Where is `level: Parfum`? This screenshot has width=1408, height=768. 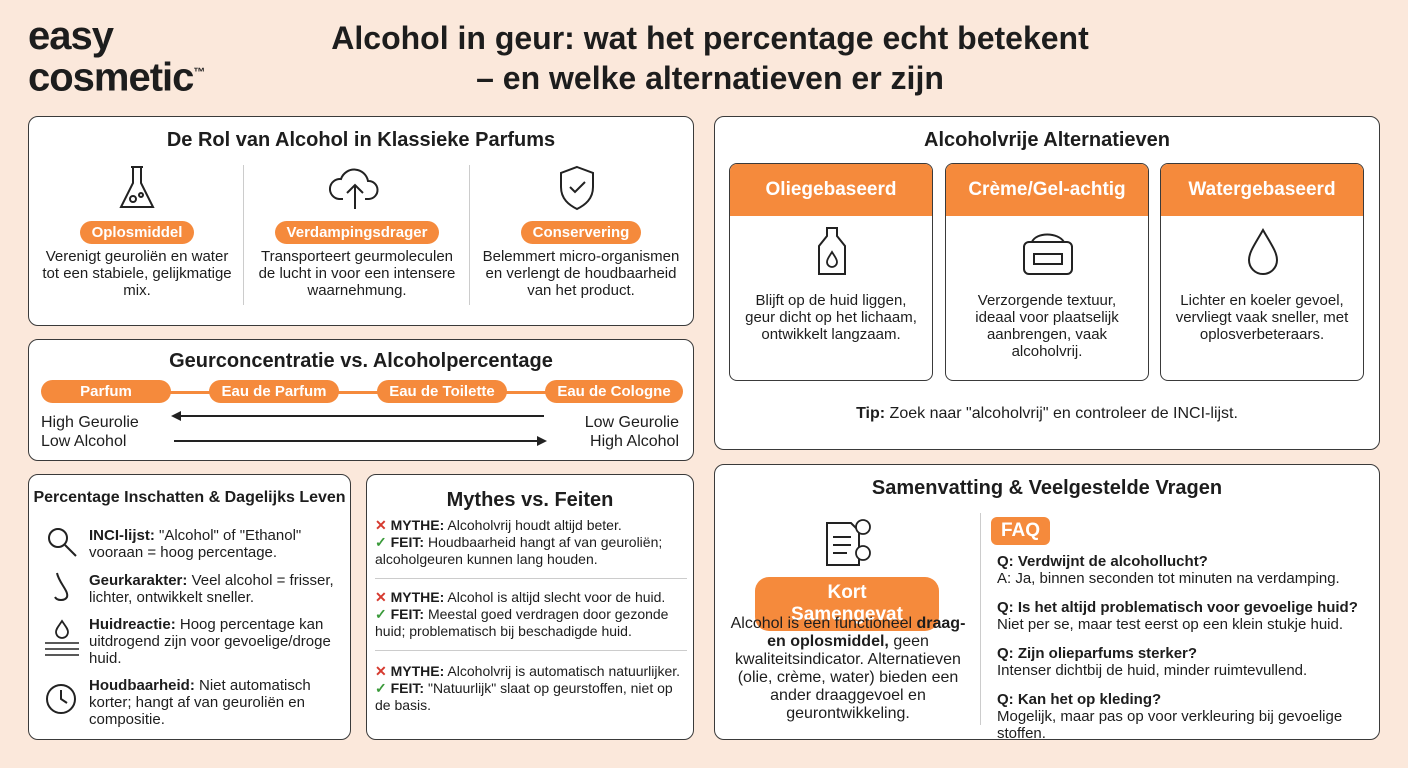 level: Parfum is located at coordinates (106, 391).